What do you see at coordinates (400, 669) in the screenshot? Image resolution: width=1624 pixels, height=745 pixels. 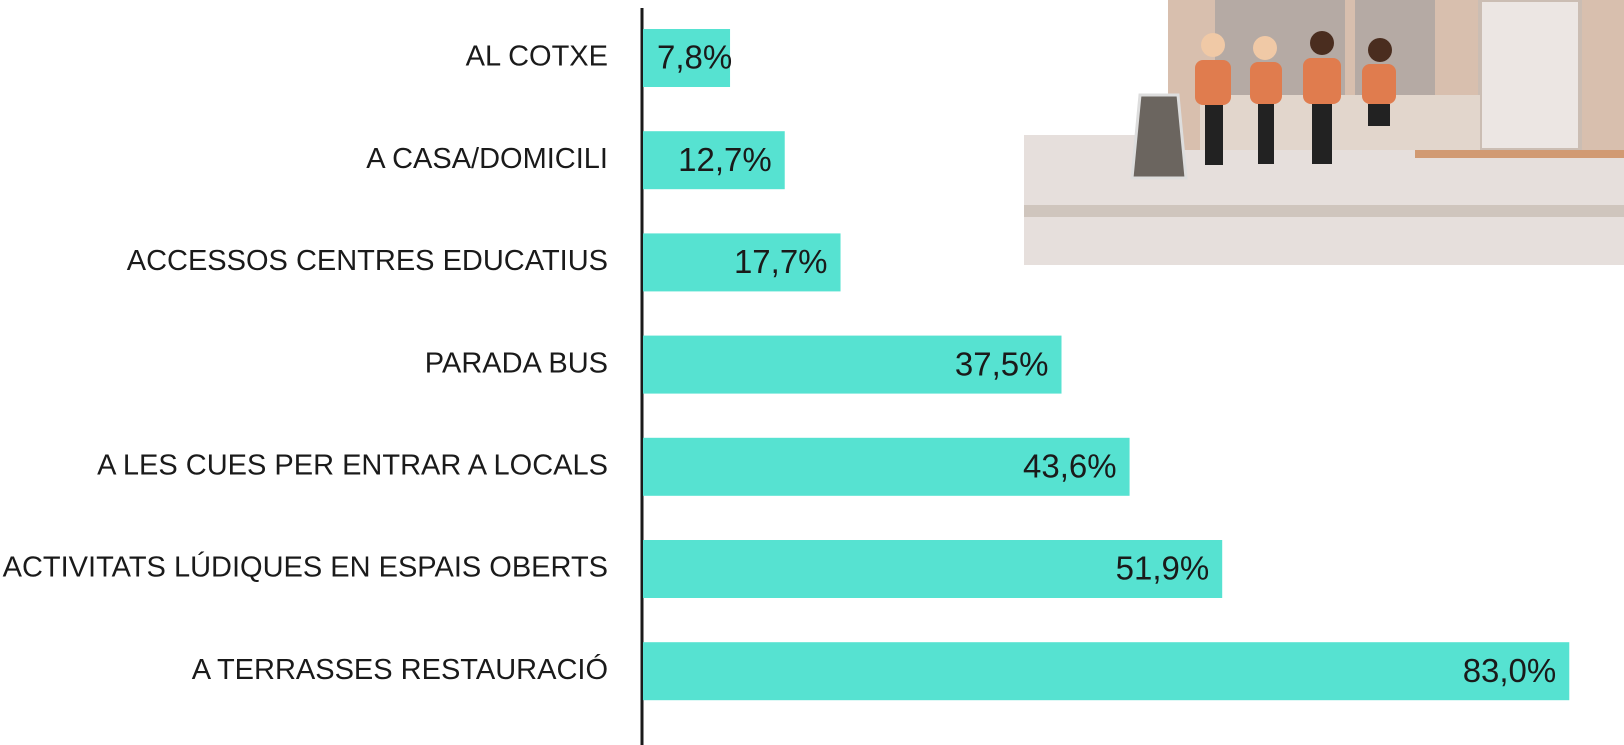 I see `category-label: A TERRASSES RESTAURACIÓ` at bounding box center [400, 669].